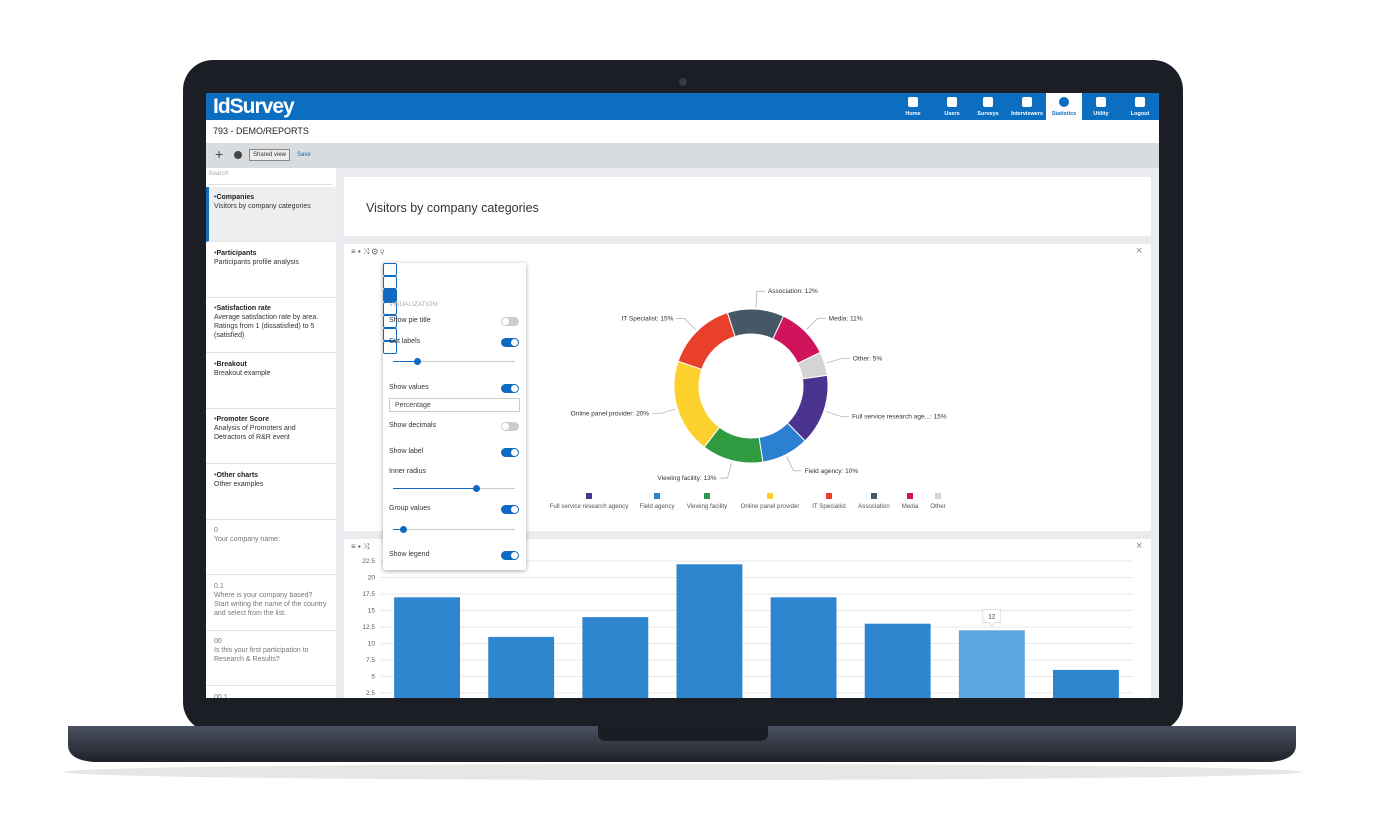  Describe the element at coordinates (405, 341) in the screenshot. I see `option-label: Cut labels` at that location.